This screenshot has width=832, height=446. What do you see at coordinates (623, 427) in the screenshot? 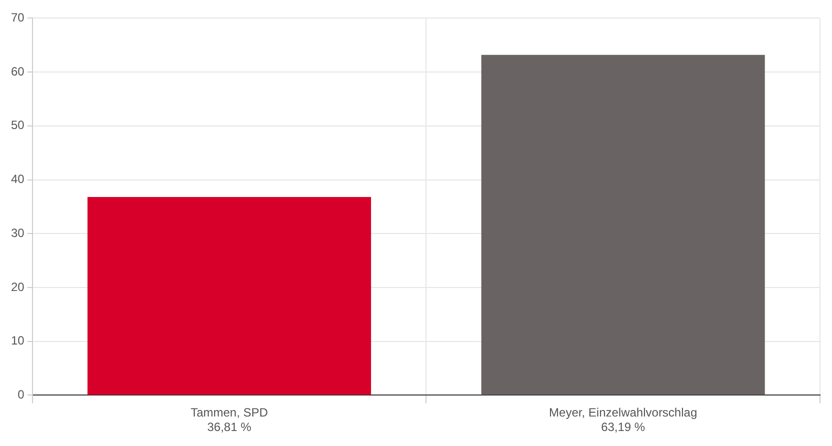
I see `data-label: 63,19 %` at bounding box center [623, 427].